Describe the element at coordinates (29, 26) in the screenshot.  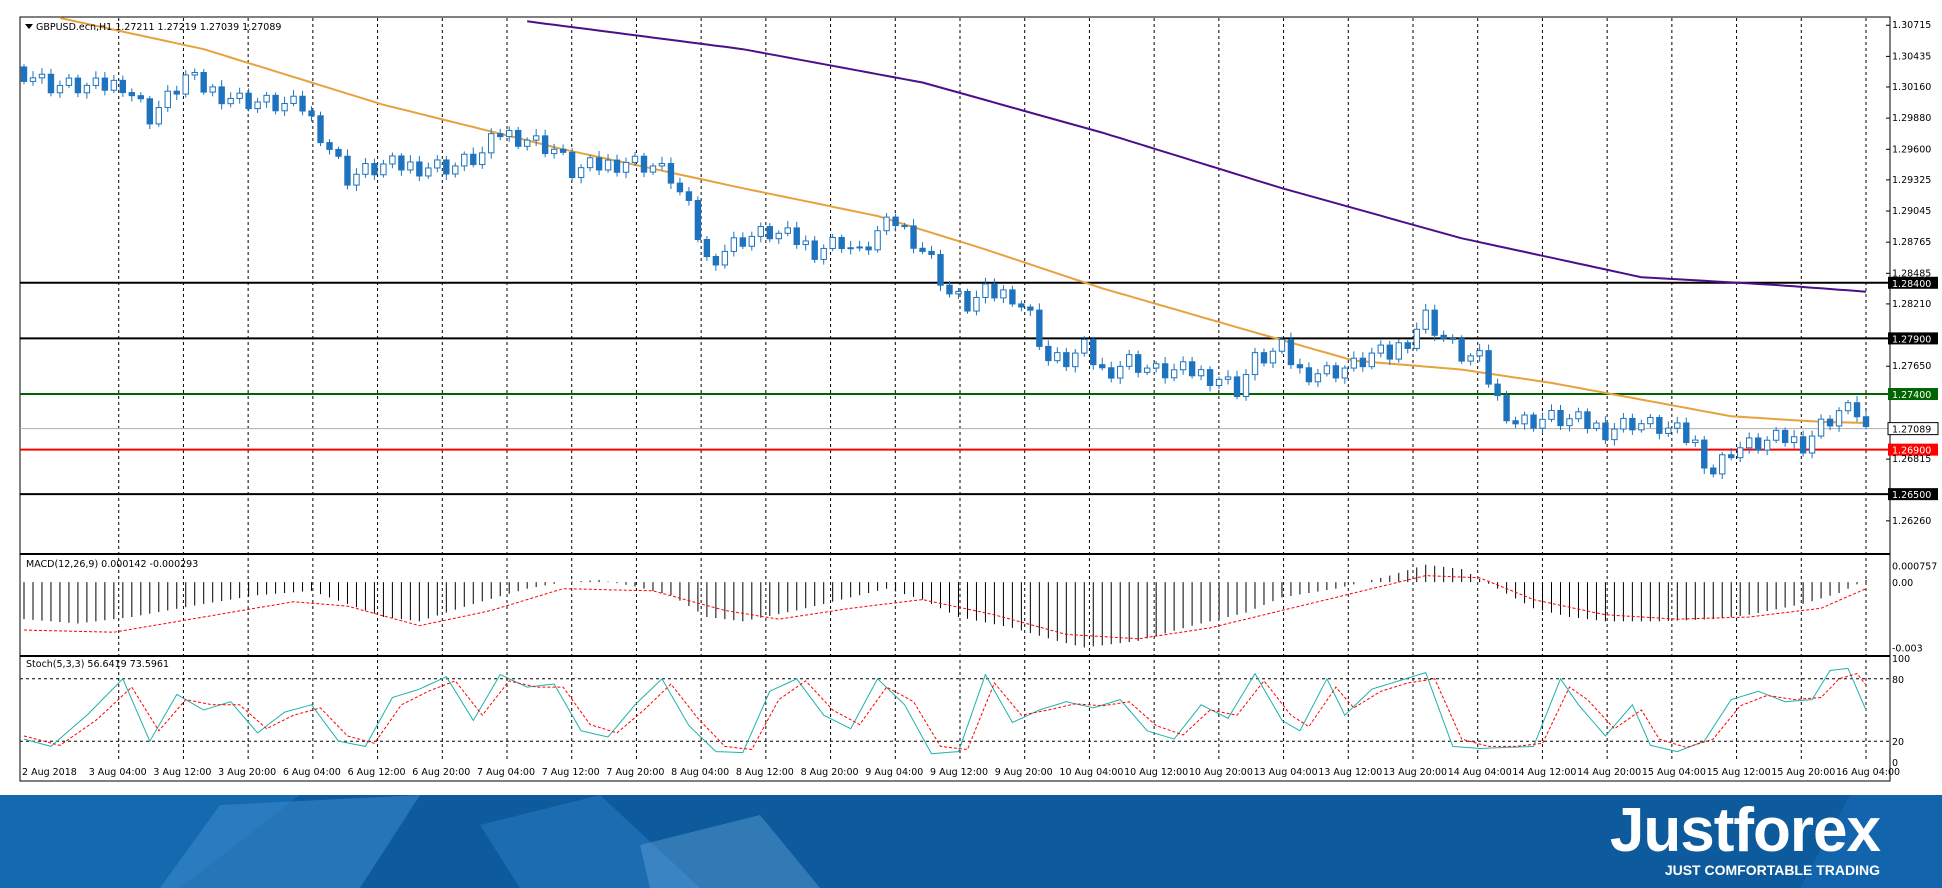
I see `dropdown-triangle-icon` at that location.